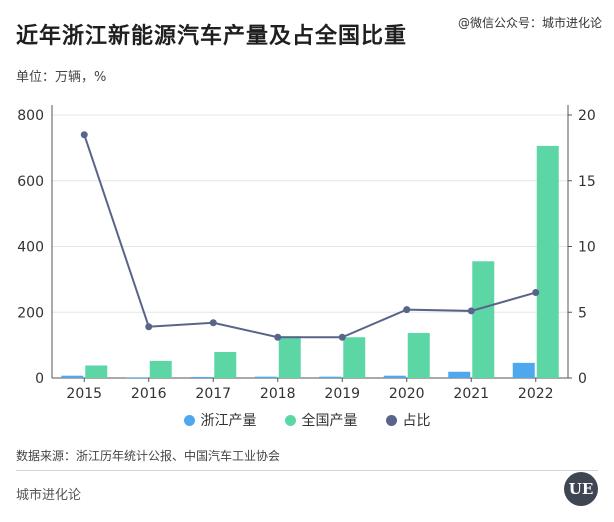 The height and width of the screenshot is (522, 614). What do you see at coordinates (278, 393) in the screenshot?
I see `x-tick-label: 2018` at bounding box center [278, 393].